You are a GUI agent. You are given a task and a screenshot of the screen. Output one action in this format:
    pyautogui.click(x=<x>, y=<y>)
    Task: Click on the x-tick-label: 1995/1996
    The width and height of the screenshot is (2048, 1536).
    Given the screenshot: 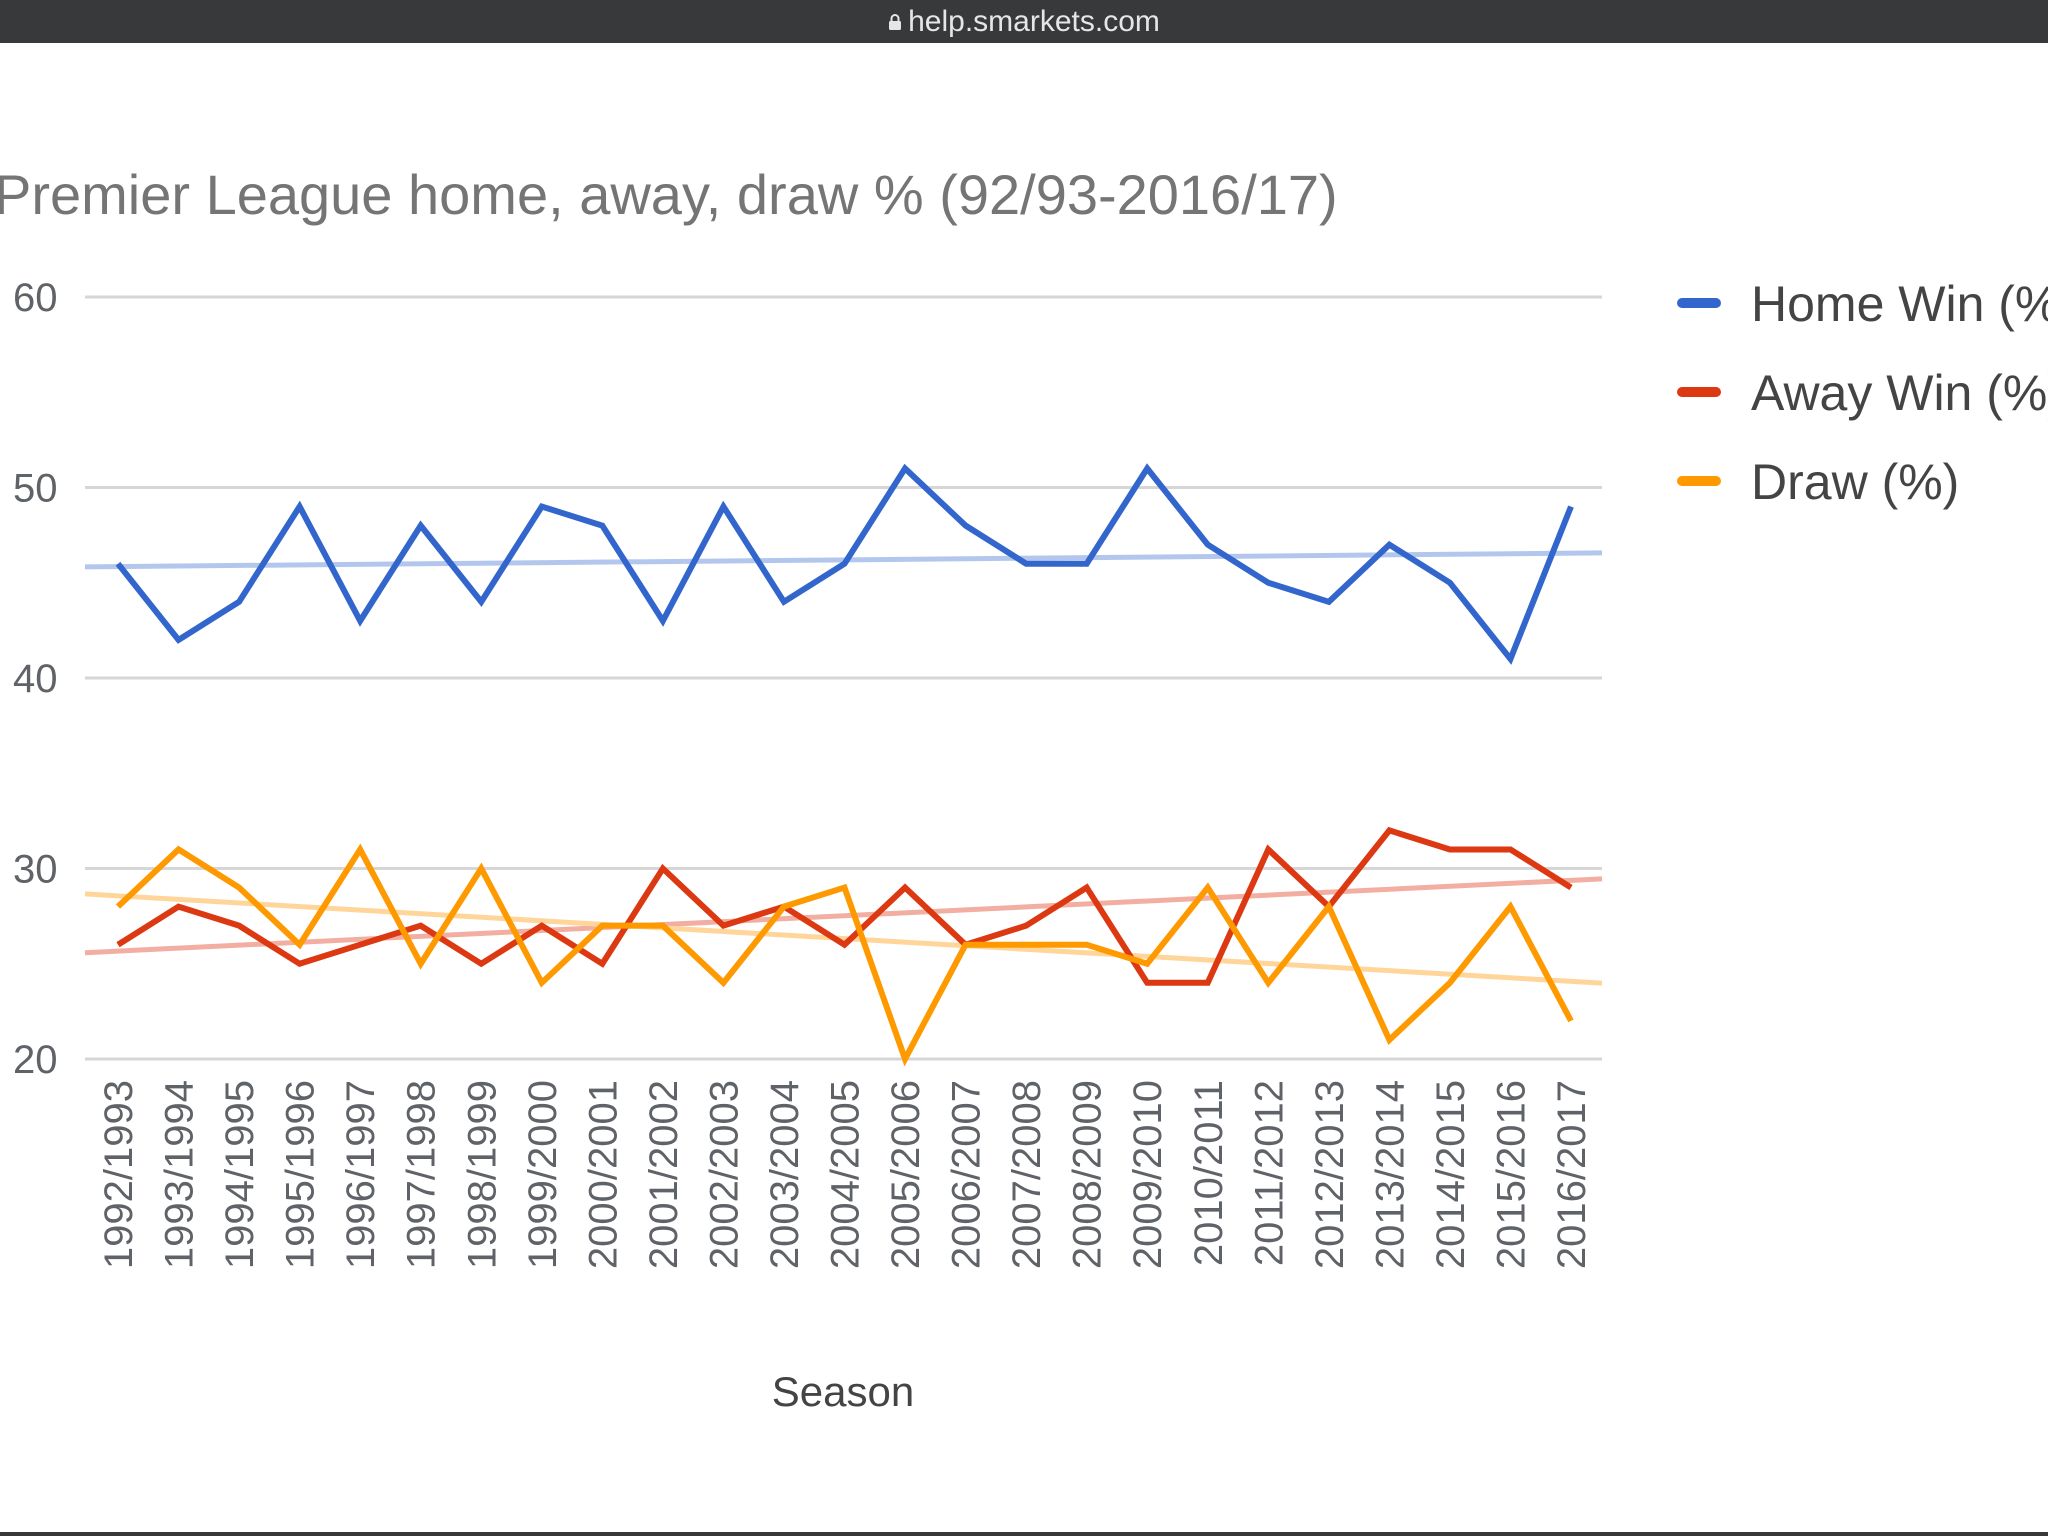 What is the action you would take?
    pyautogui.click(x=301, y=1174)
    